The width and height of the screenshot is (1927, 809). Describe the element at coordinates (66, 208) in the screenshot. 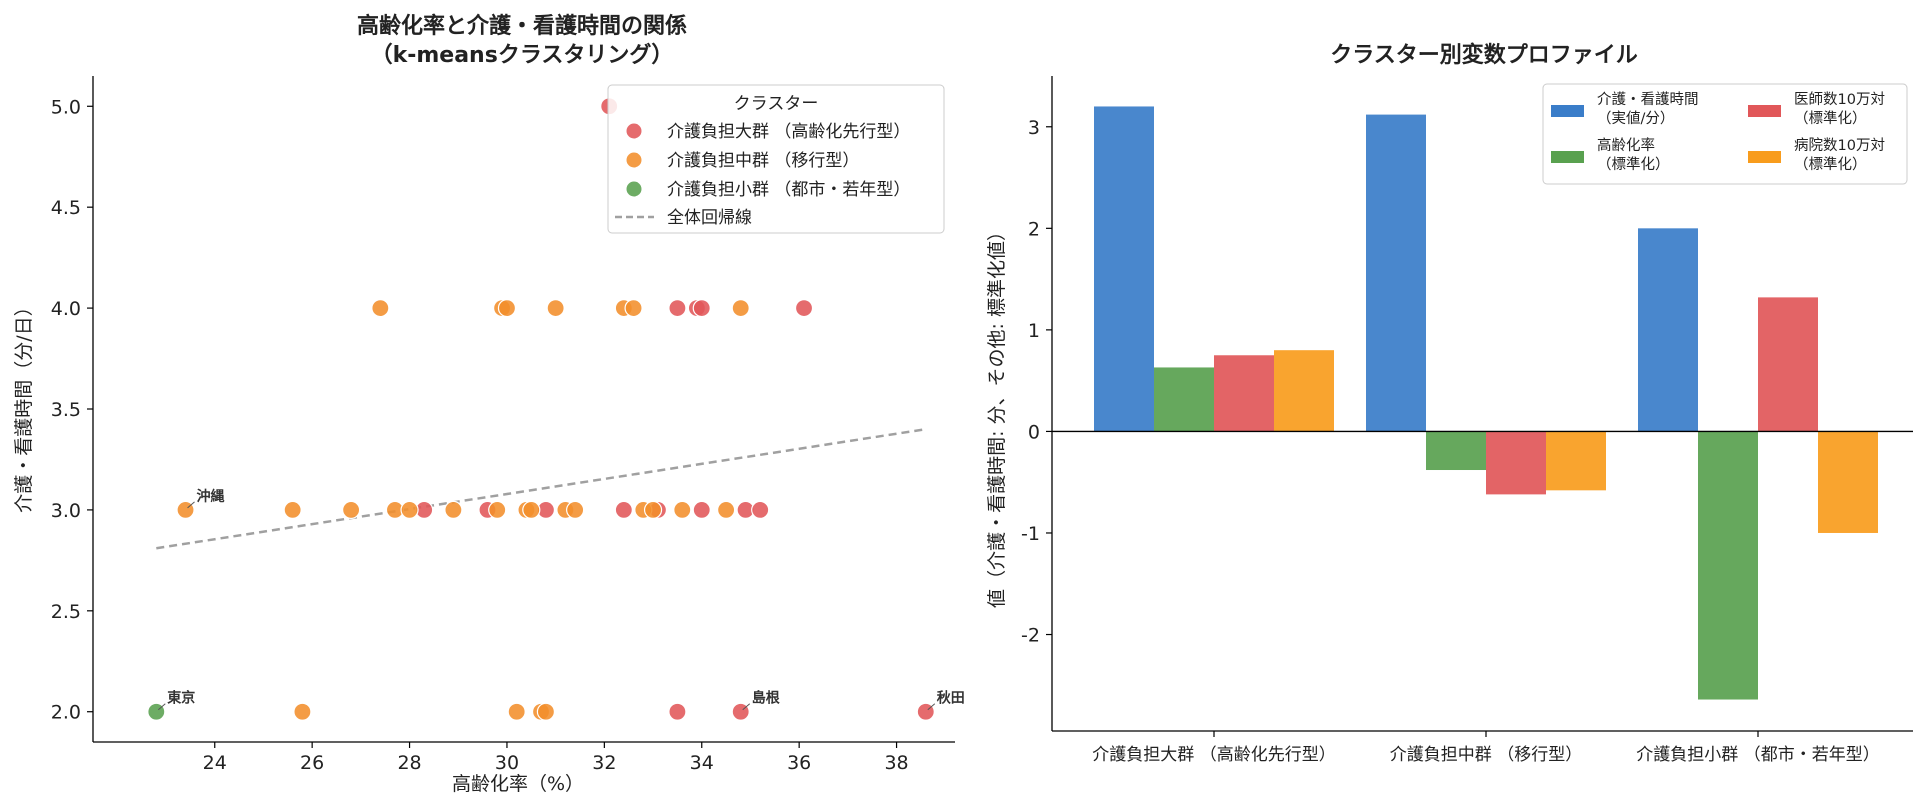

I see `scatter-y-tick-label: 4.5` at that location.